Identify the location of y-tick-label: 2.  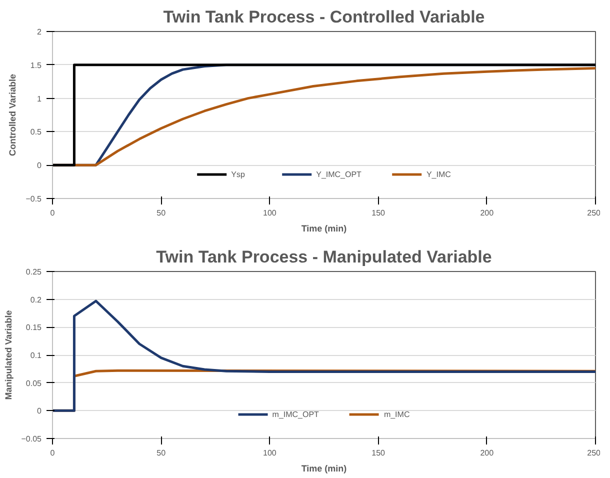
(39, 32).